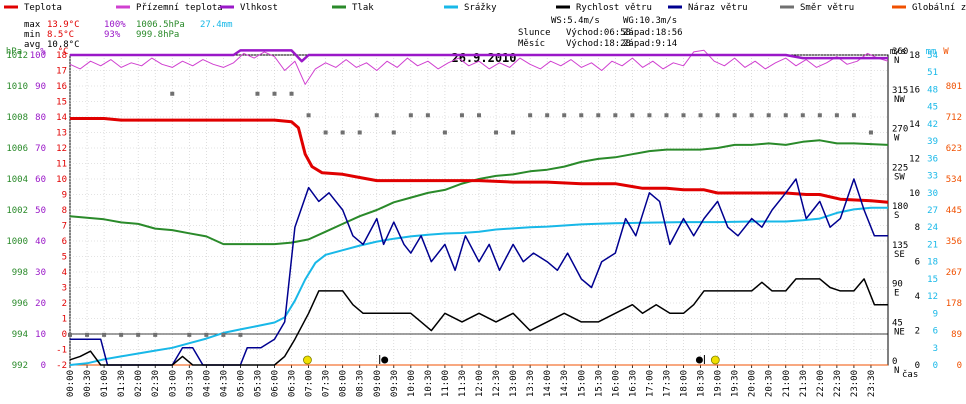  I want to click on tick-direction-deg: 180, so click(900, 207).